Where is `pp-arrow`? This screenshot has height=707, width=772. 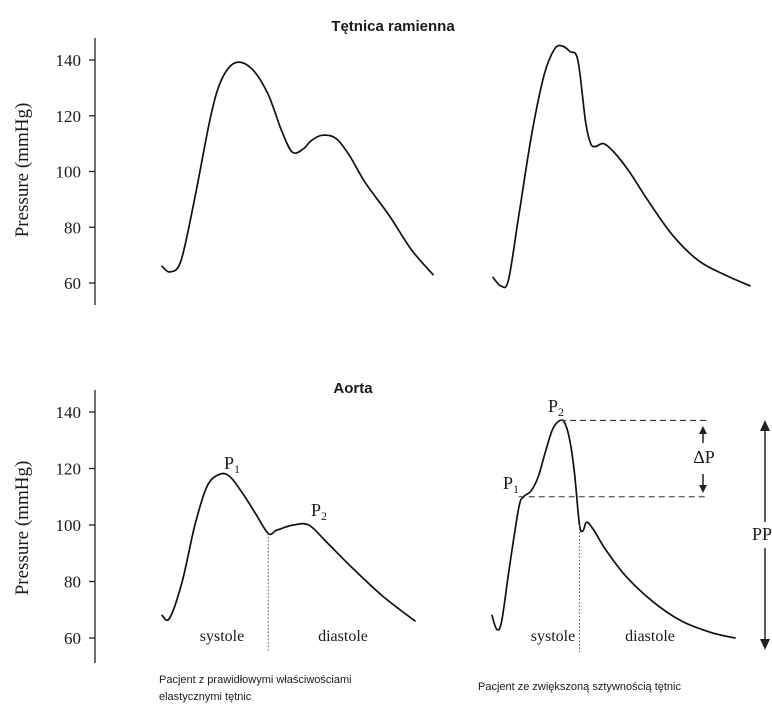
pp-arrow is located at coordinates (765, 535).